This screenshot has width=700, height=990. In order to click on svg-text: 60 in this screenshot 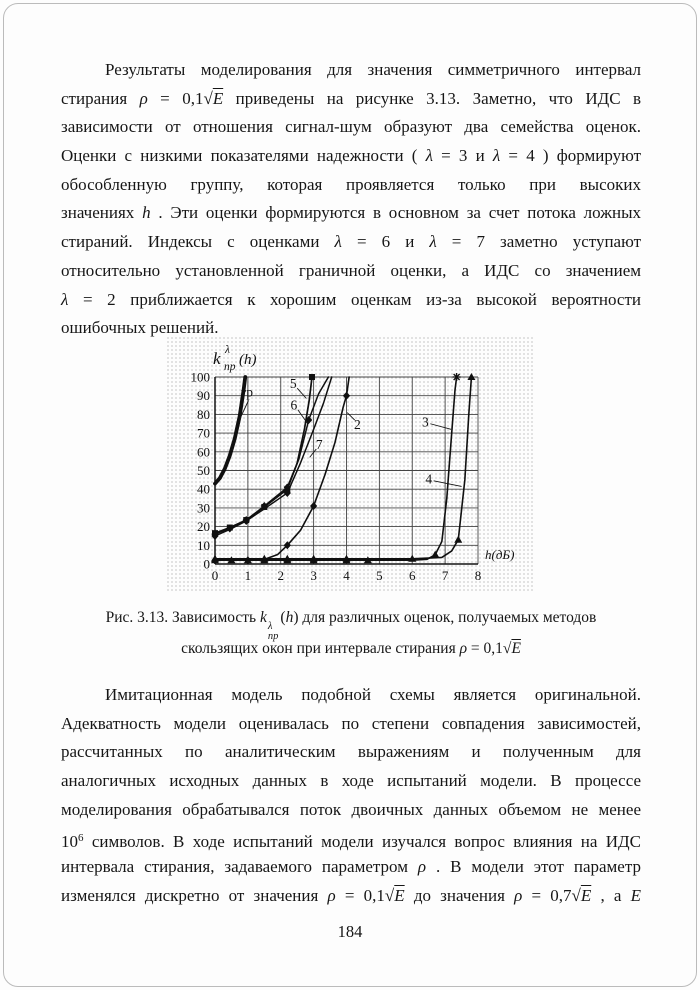, I will do `click(203, 451)`.